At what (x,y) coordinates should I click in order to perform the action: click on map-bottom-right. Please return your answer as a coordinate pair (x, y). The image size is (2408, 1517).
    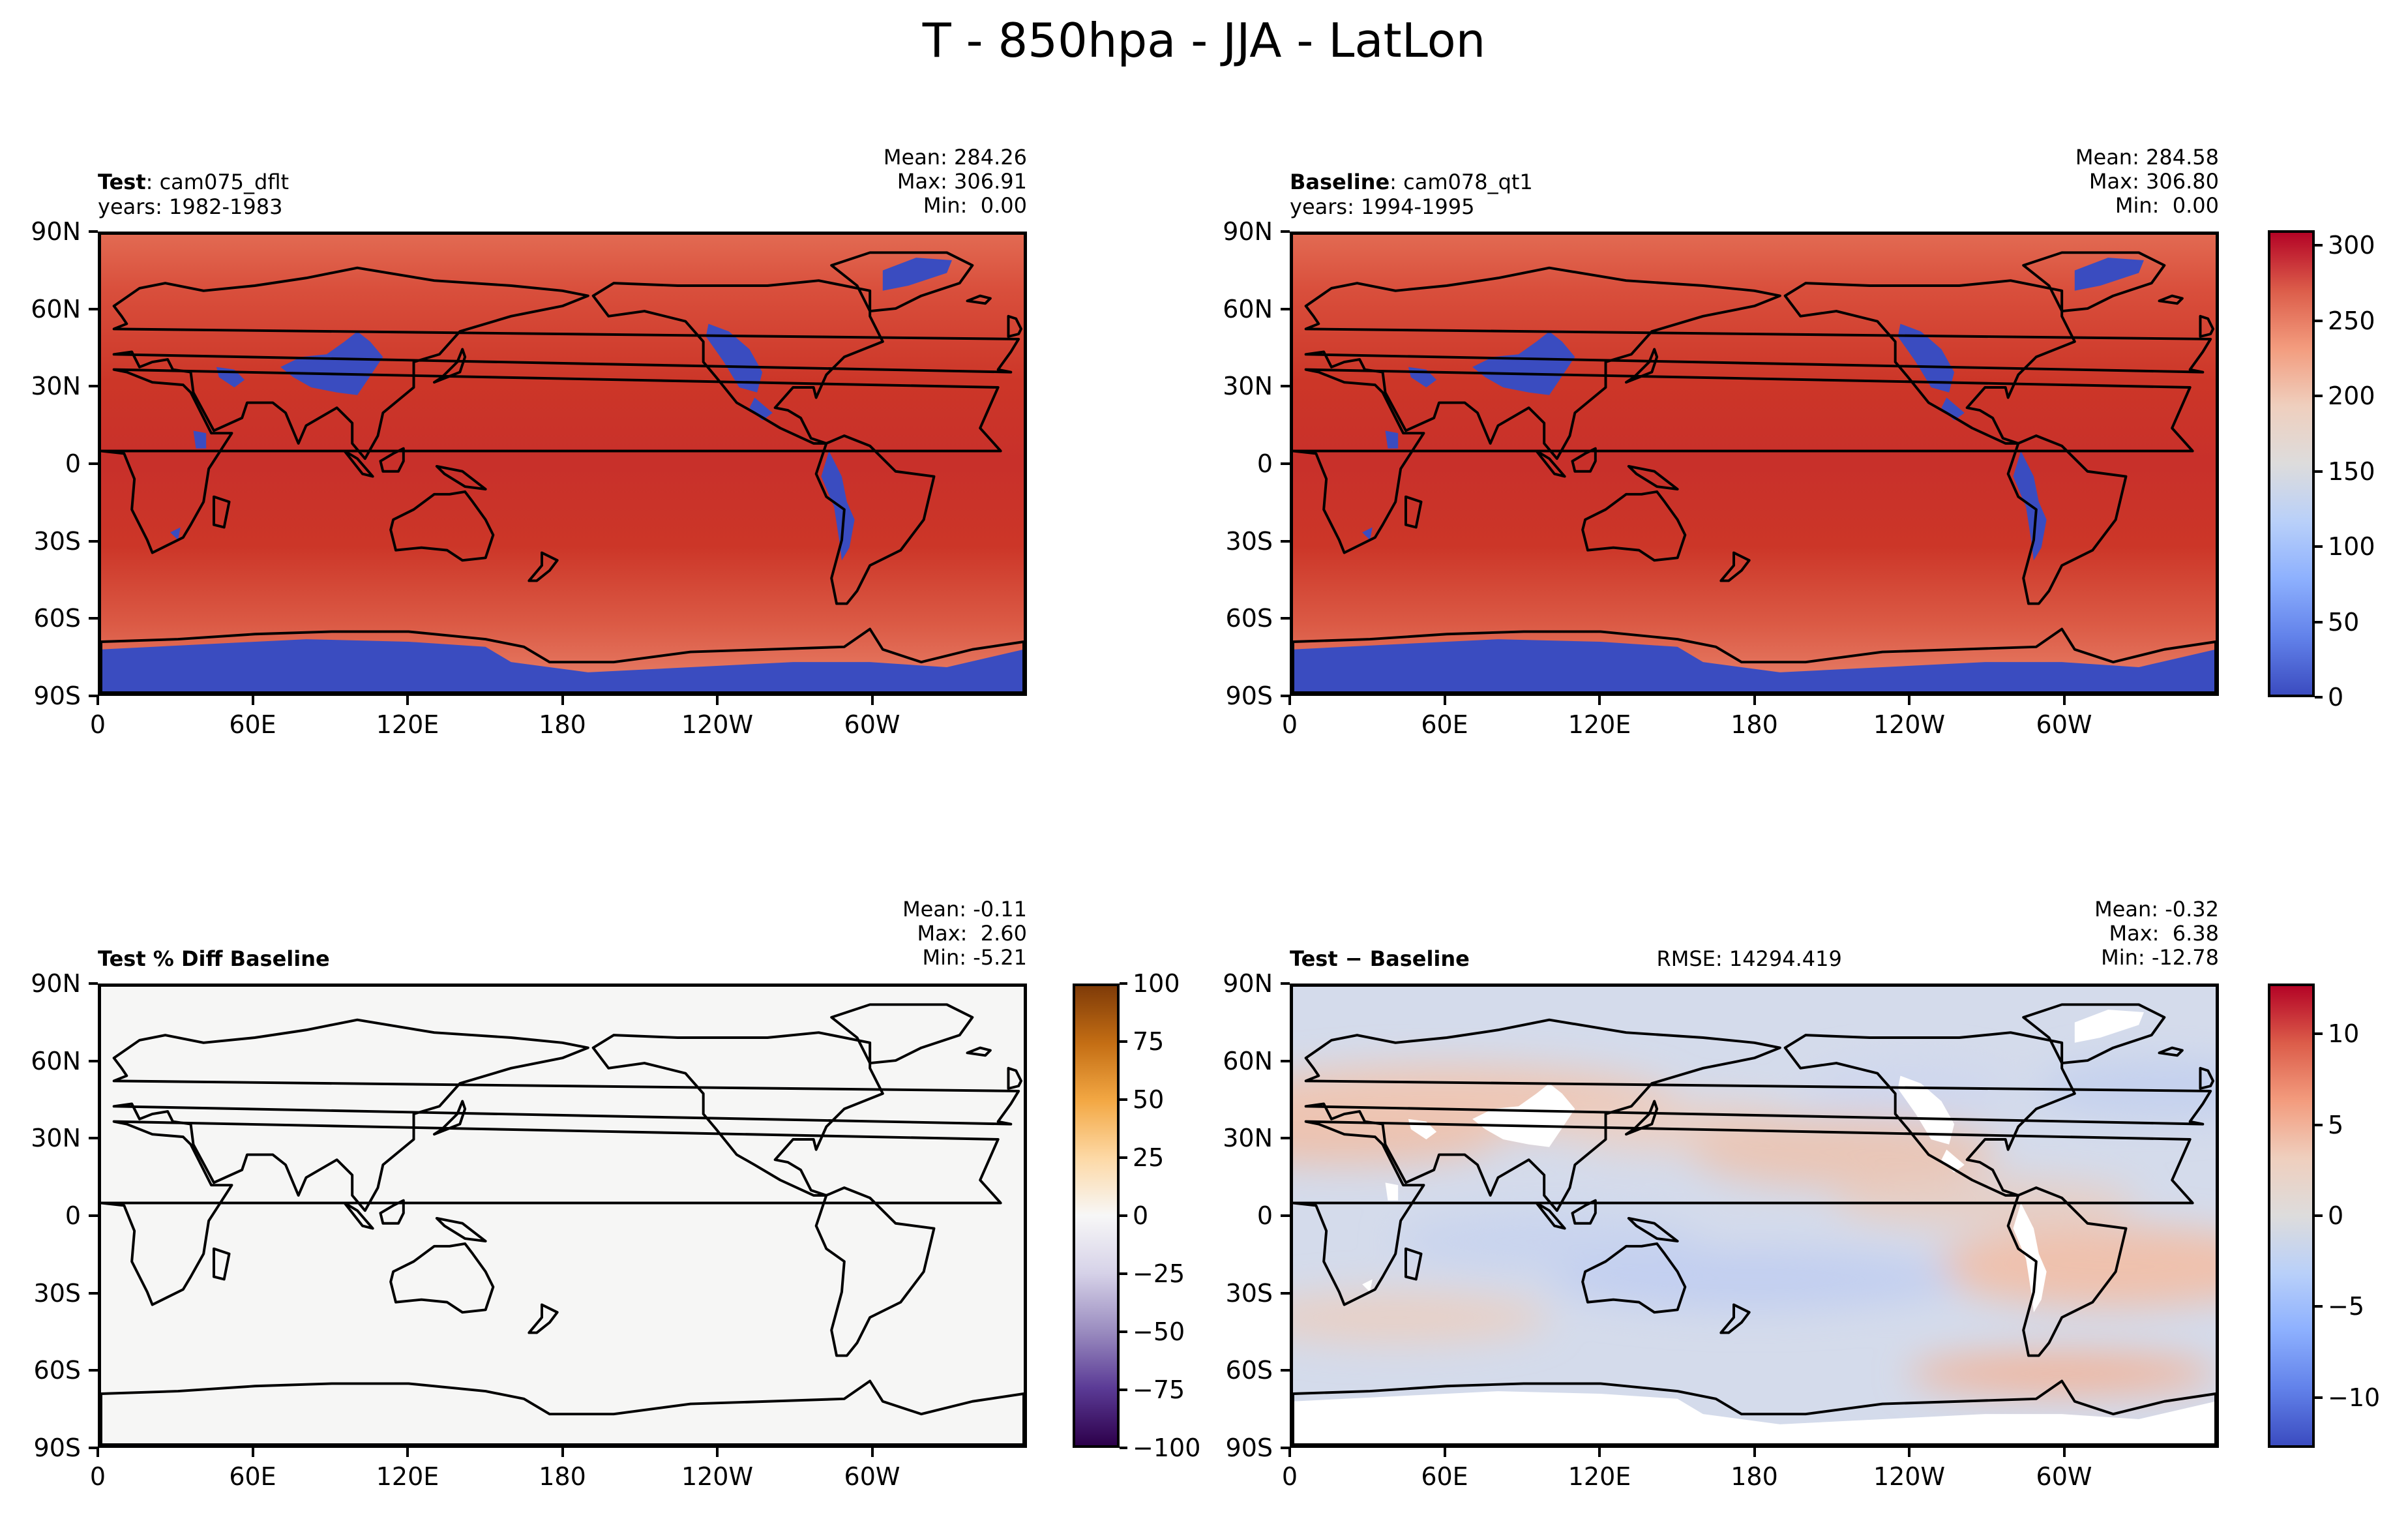
    Looking at the image, I should click on (1754, 1216).